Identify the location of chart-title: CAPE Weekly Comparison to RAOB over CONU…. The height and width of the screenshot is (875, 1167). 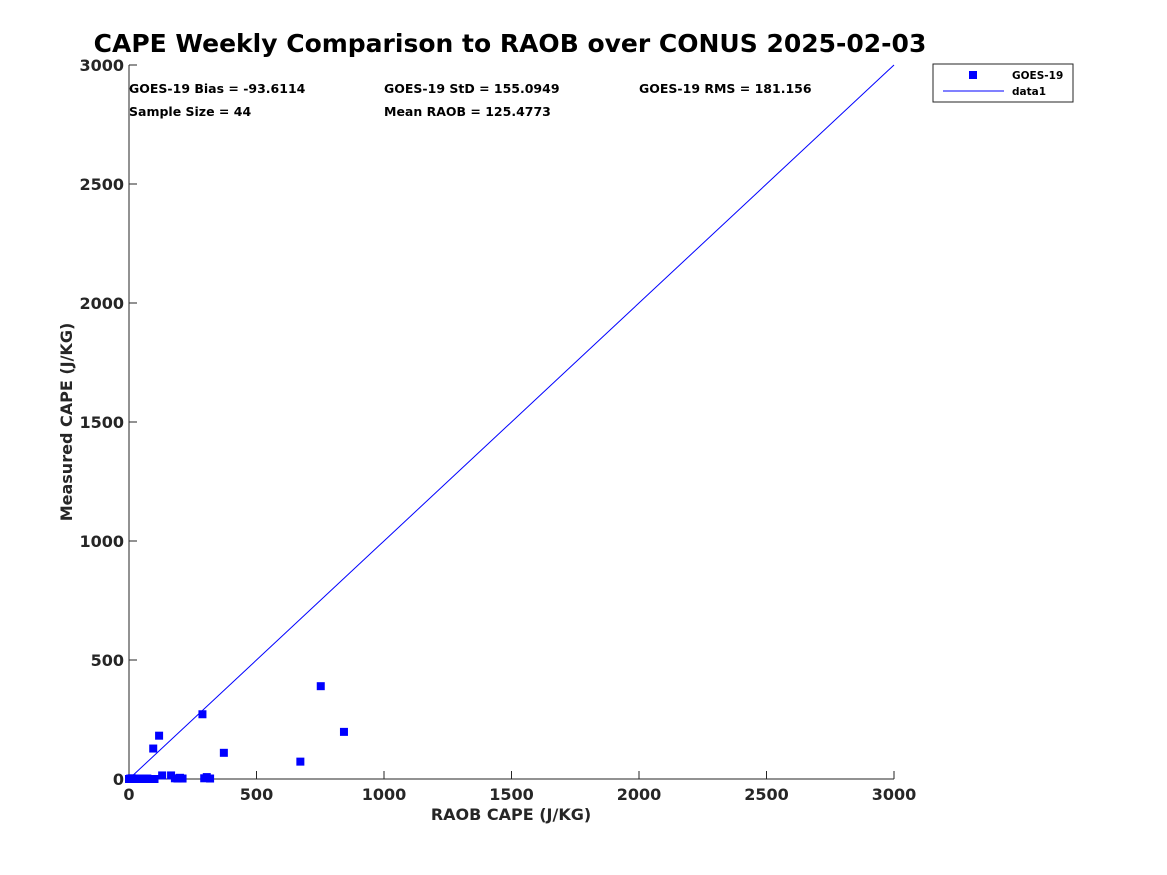
(510, 43).